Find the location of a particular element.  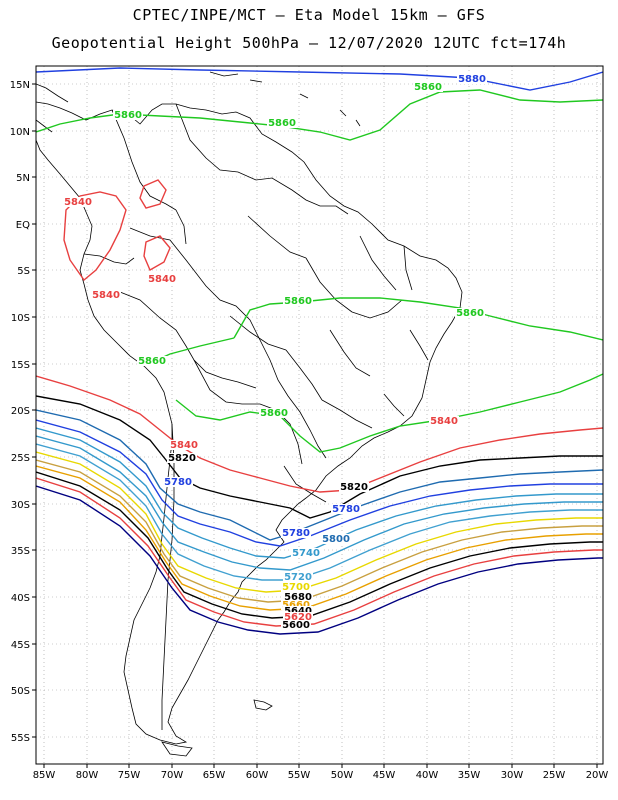

contour-label: 5620 is located at coordinates (298, 617).